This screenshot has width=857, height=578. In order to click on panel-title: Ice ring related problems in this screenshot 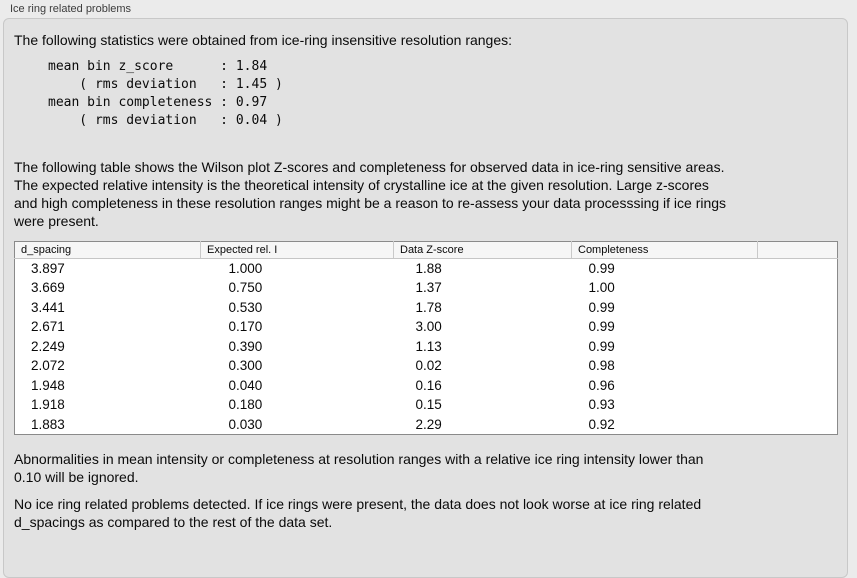, I will do `click(71, 9)`.